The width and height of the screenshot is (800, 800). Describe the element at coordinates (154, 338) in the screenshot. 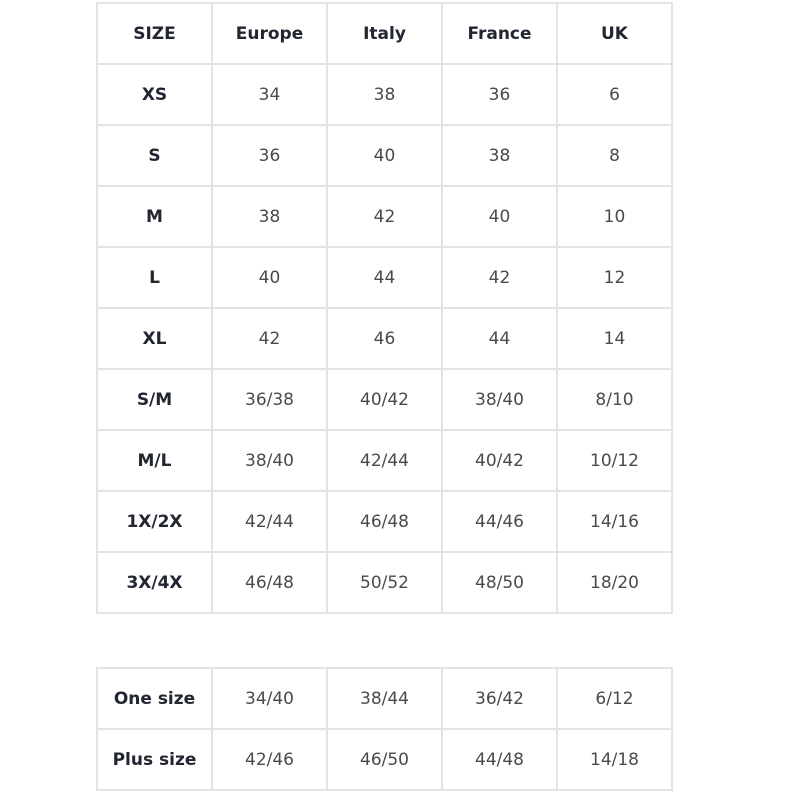

I see `size-label-cell: XL` at that location.